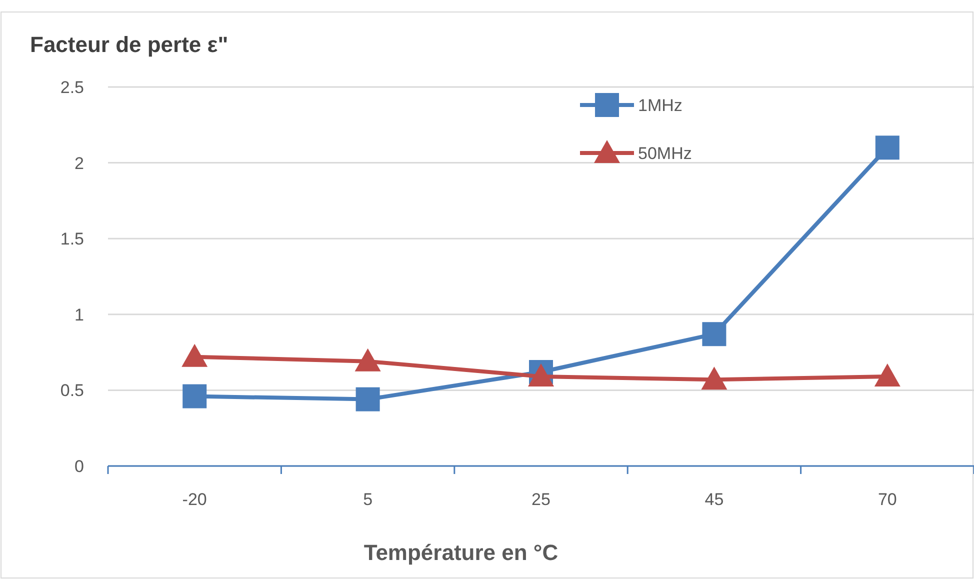 The image size is (974, 579). What do you see at coordinates (665, 153) in the screenshot?
I see `legend-label: 50MHz` at bounding box center [665, 153].